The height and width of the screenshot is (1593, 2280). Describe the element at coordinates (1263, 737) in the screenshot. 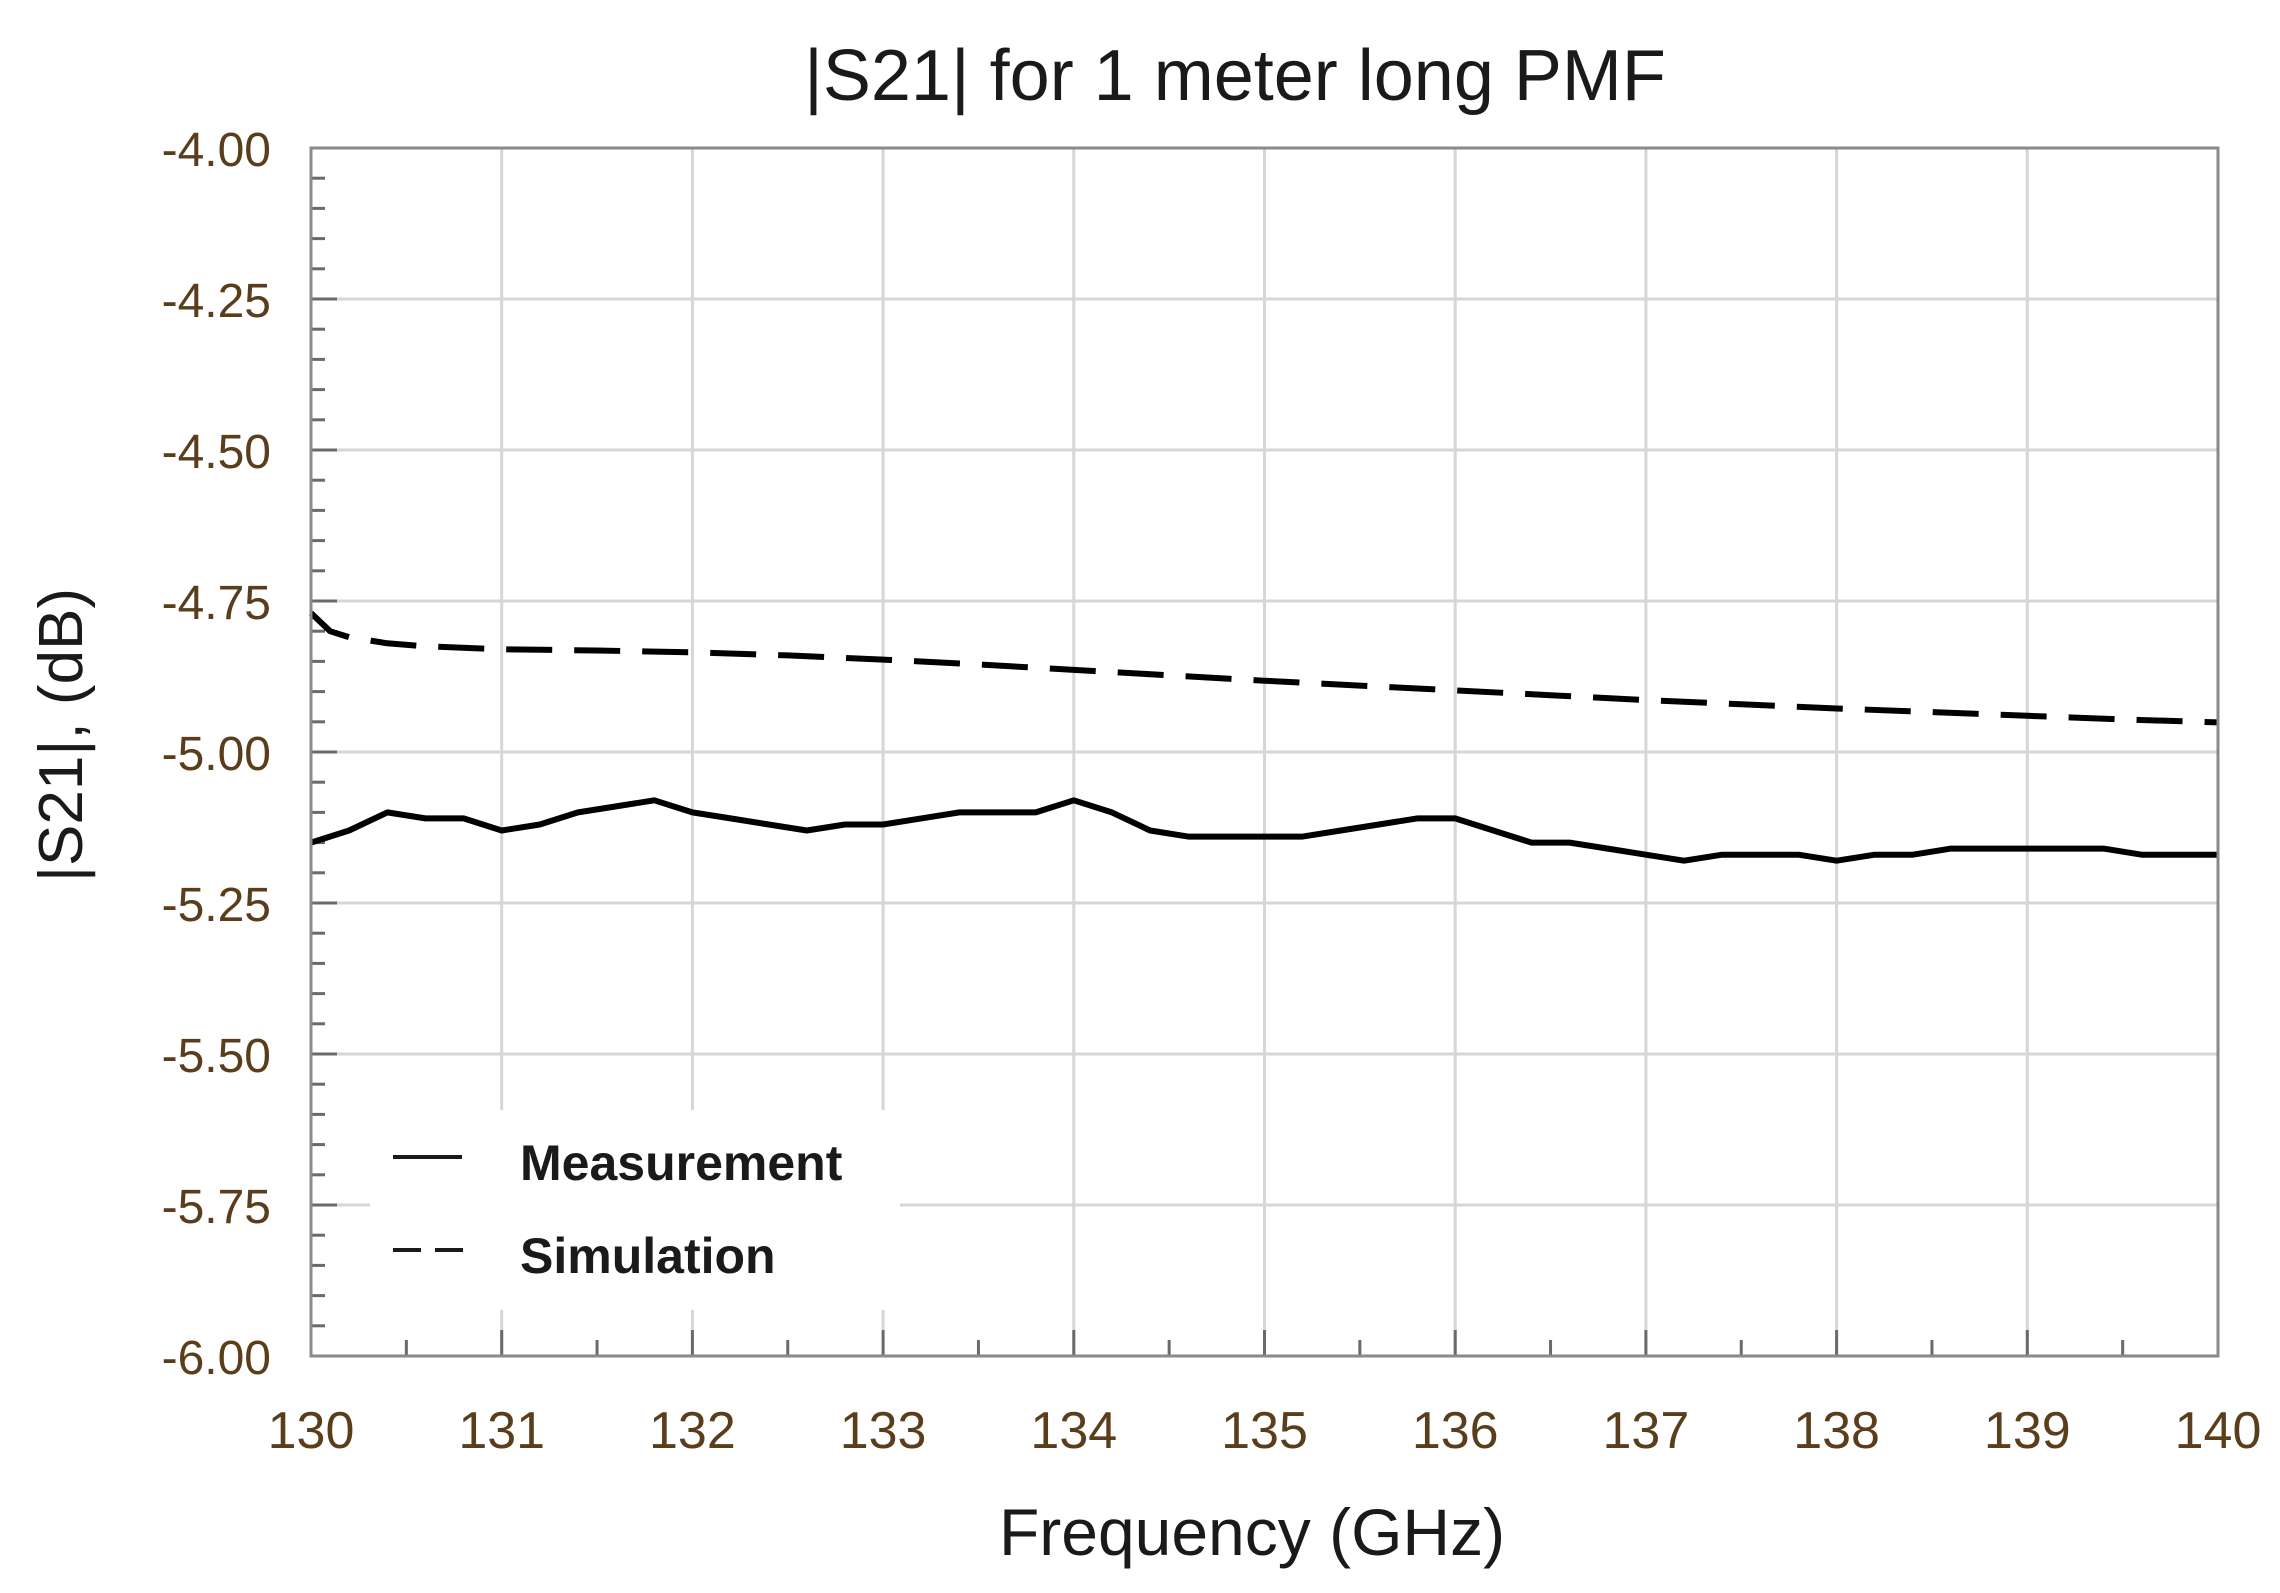

I see `series-lines` at that location.